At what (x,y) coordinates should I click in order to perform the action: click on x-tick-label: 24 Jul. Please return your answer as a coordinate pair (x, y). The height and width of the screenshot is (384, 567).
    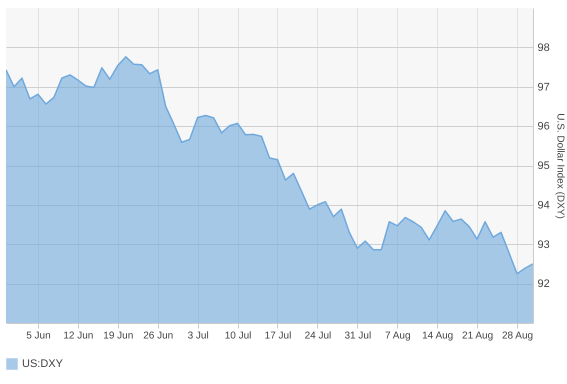
    Looking at the image, I should click on (318, 336).